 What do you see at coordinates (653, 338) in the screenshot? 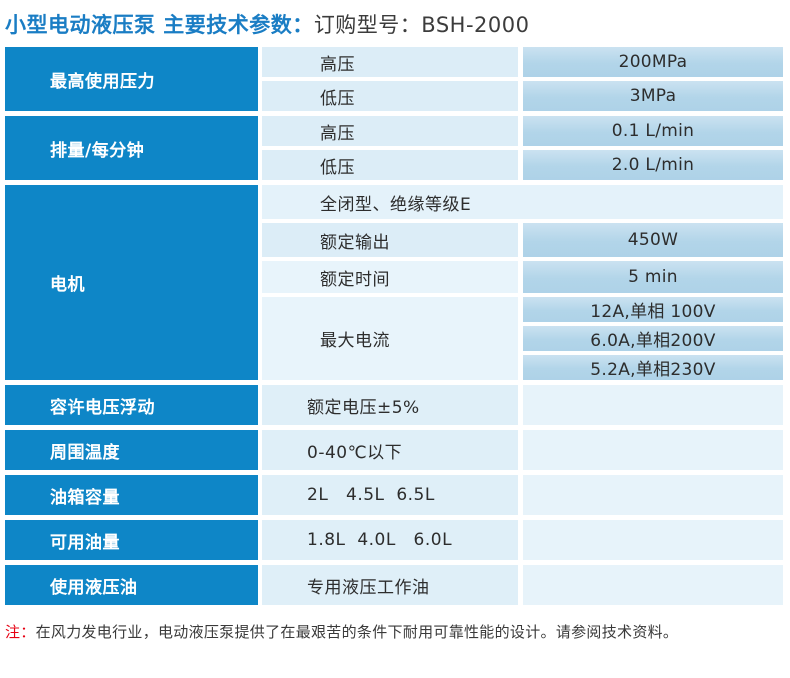
I see `value-cell: 6.0A,单相200V` at bounding box center [653, 338].